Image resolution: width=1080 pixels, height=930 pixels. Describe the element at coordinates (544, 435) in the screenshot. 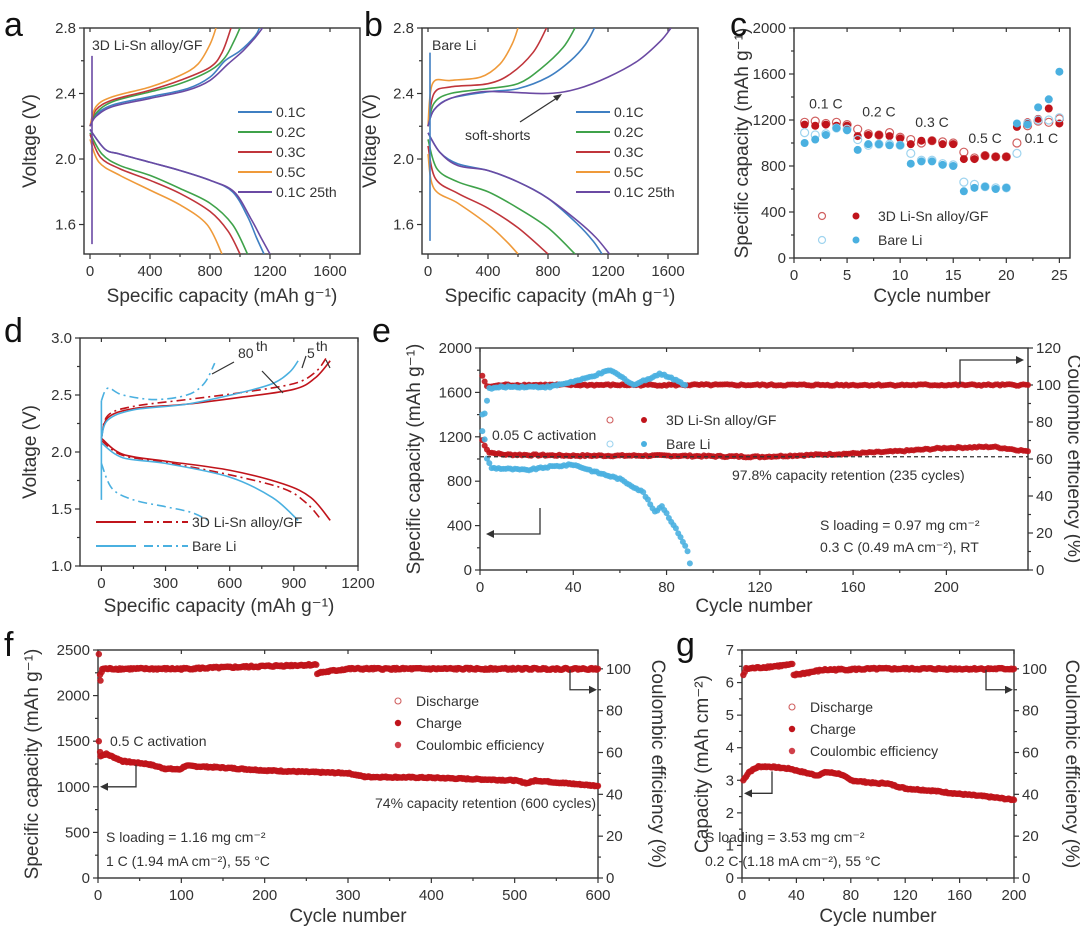

I see `activation-annotation-e: 0.05 C activation` at that location.